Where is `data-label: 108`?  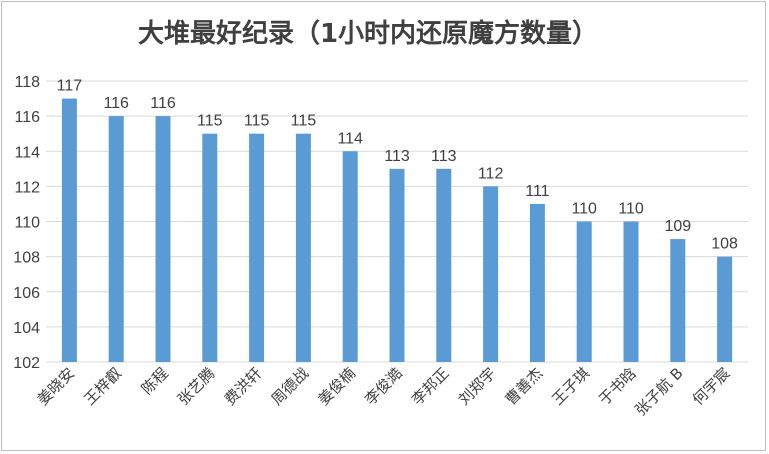
data-label: 108 is located at coordinates (724, 244).